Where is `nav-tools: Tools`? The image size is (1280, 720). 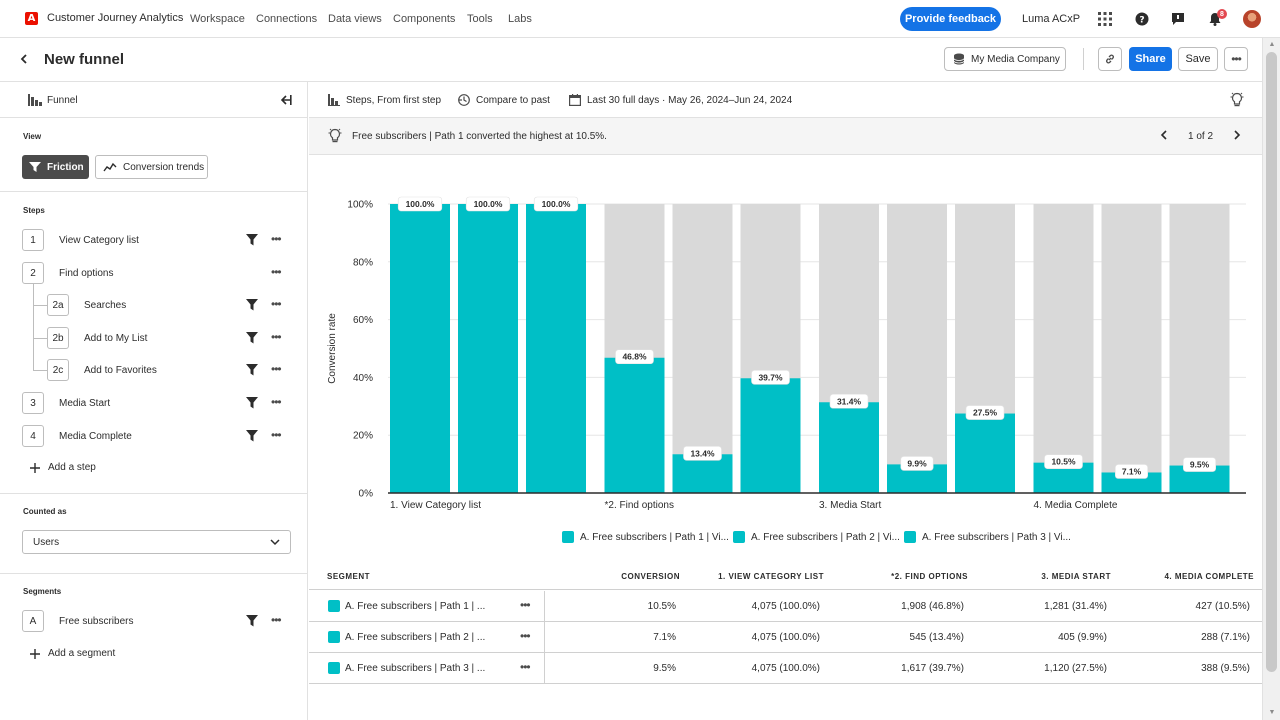
nav-tools: Tools is located at coordinates (480, 19).